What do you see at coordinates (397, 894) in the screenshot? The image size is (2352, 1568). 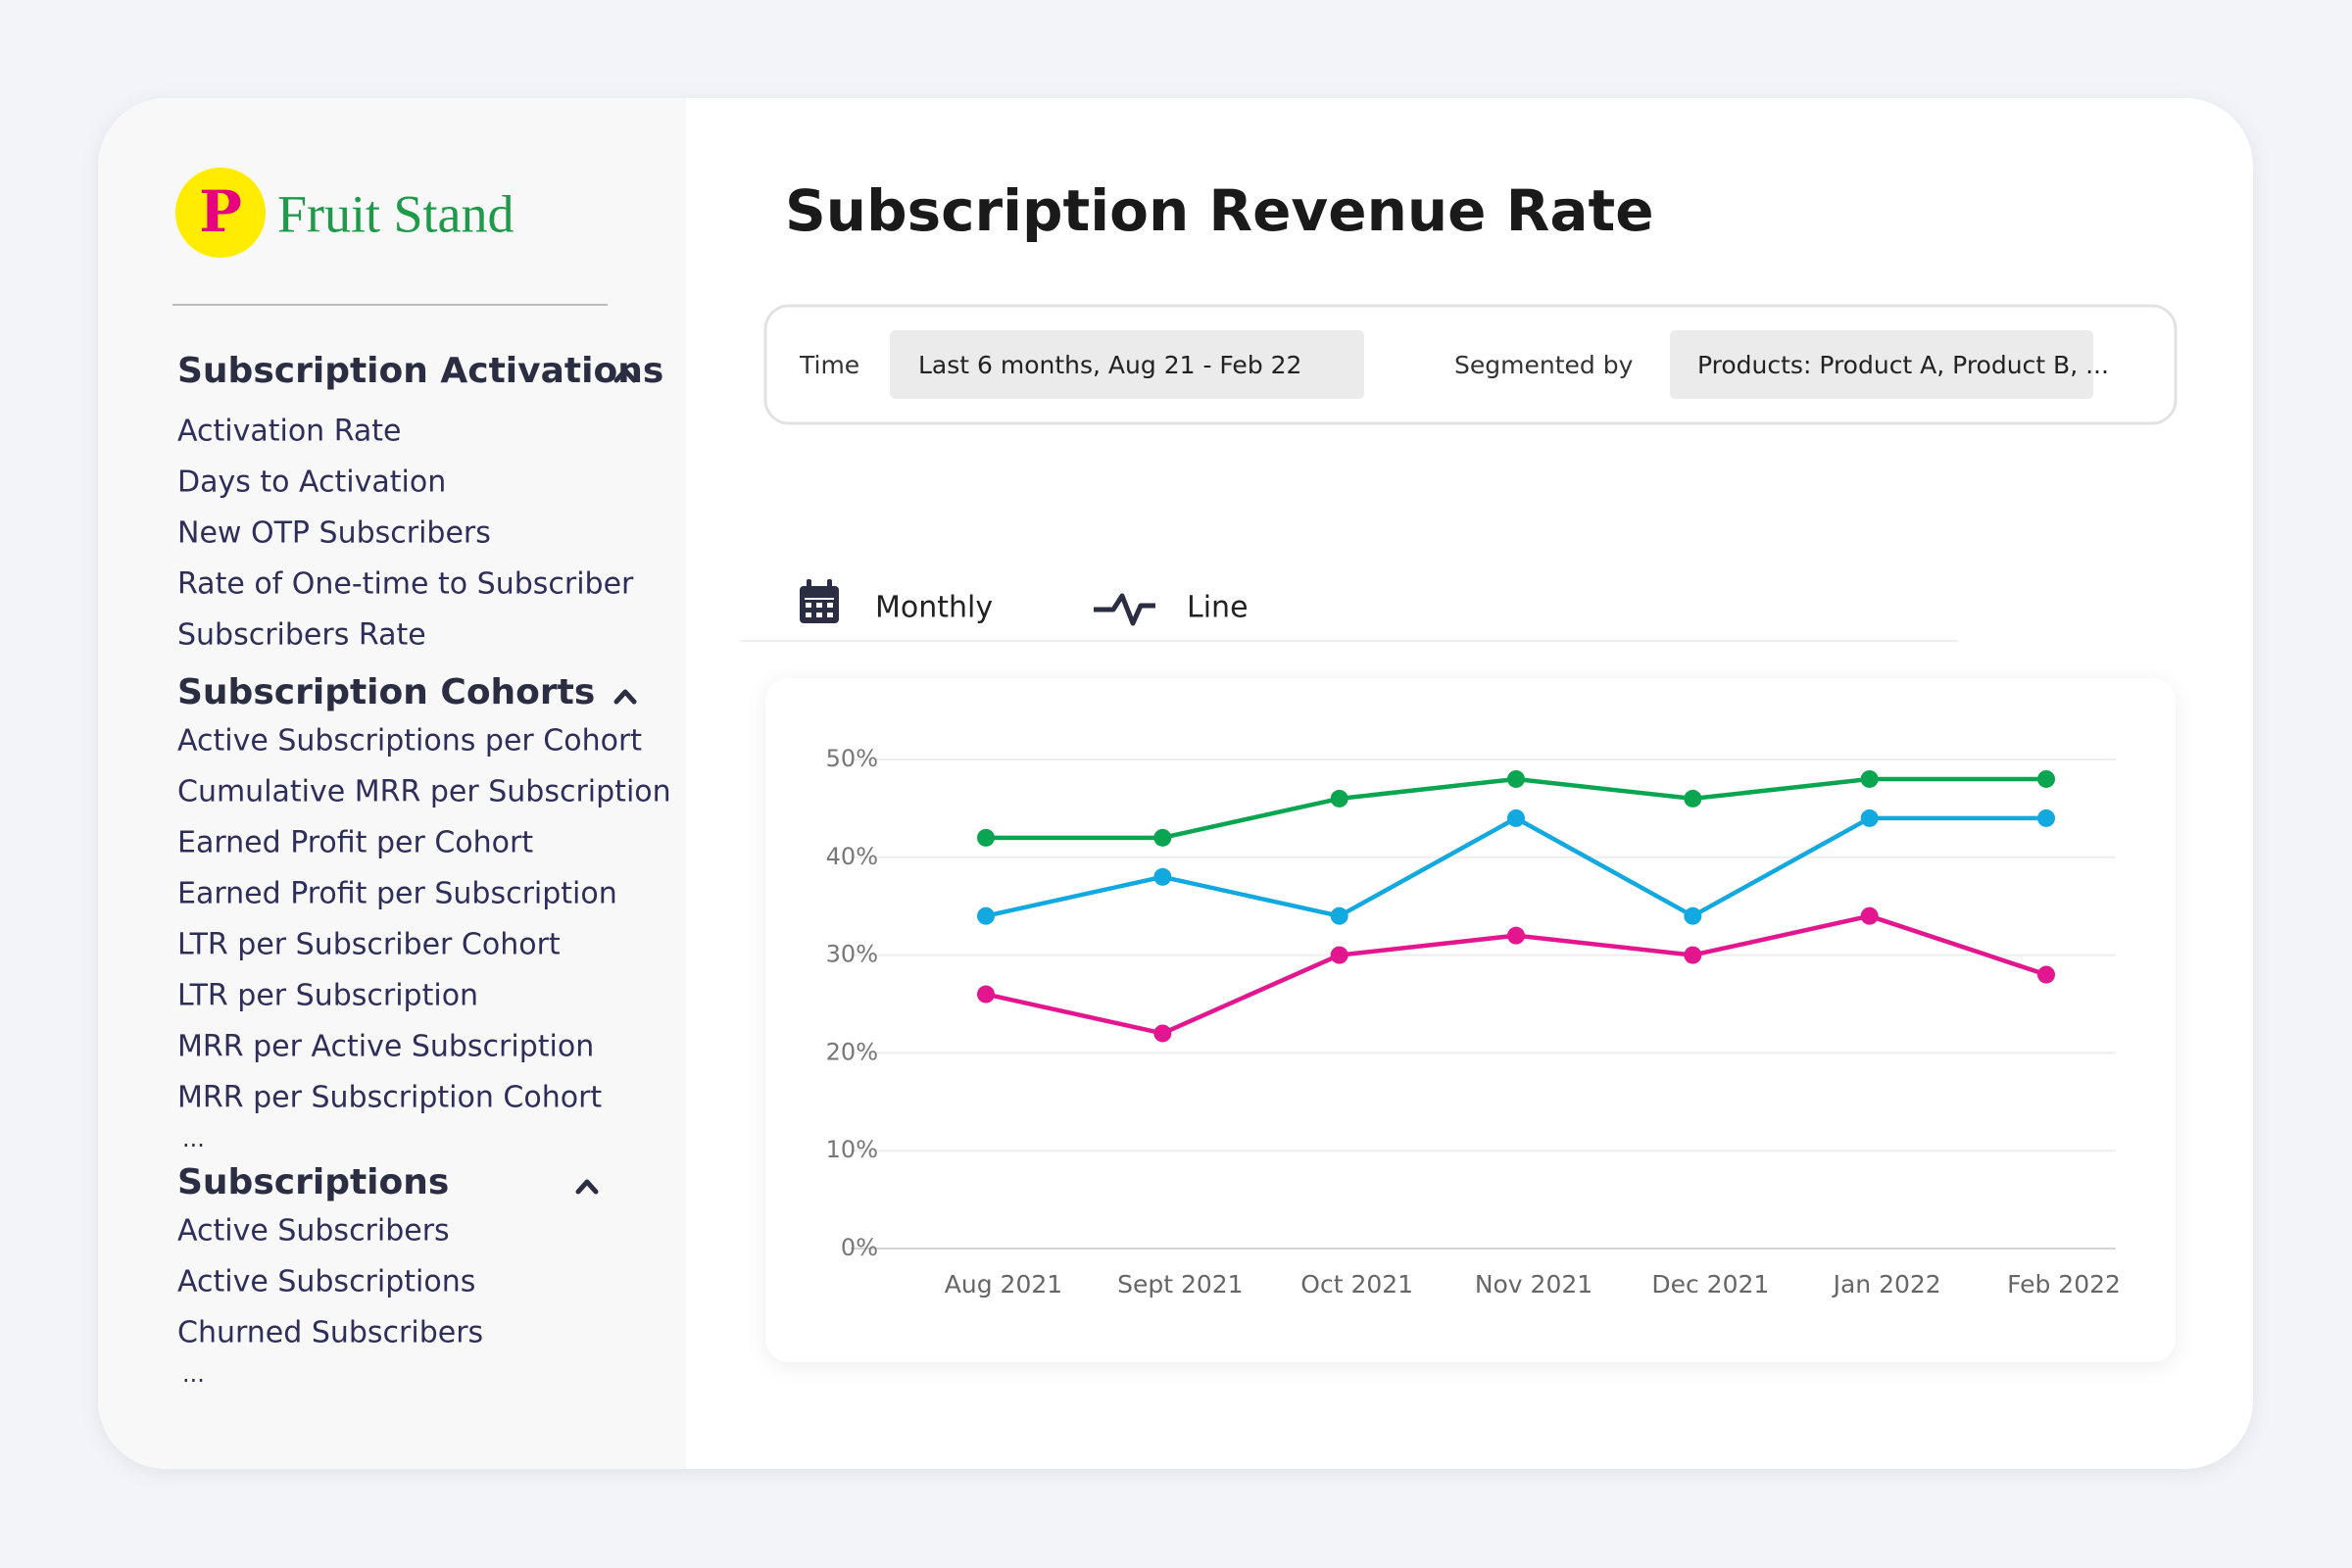 I see `nav-item: Earned Profit per Subscription` at bounding box center [397, 894].